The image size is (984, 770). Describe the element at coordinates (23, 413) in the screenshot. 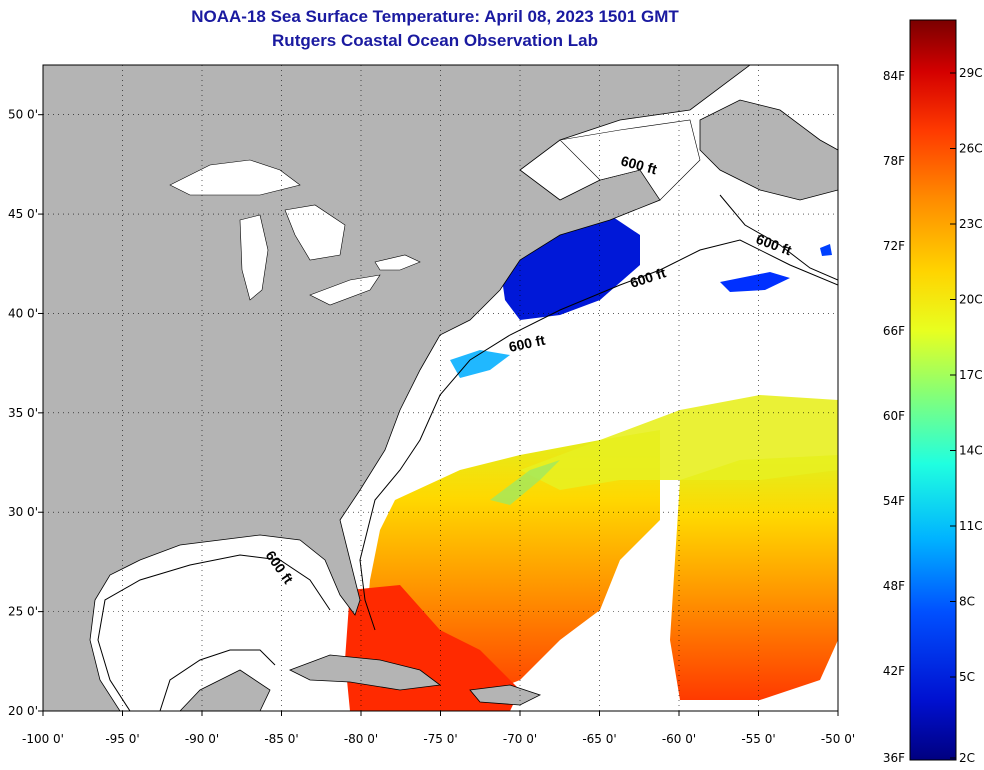

I see `latitude-tick-label: 35 0'` at that location.